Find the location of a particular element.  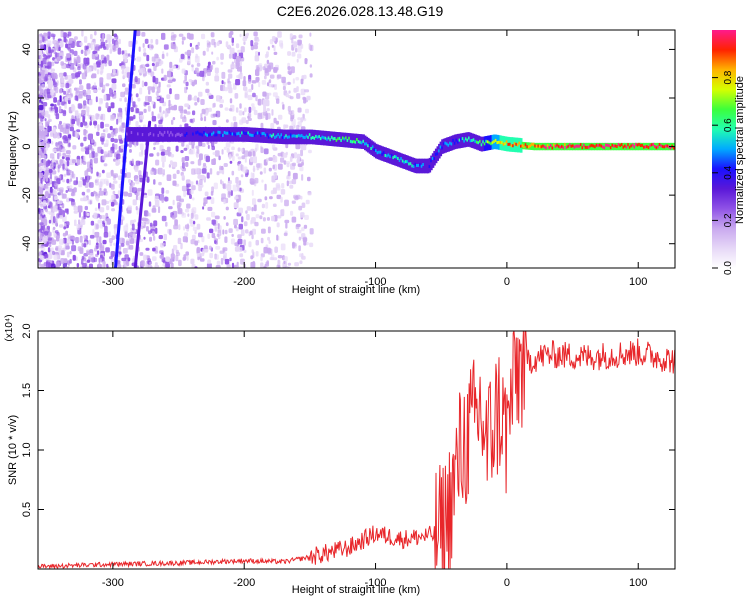

colorbar-gradient is located at coordinates (724, 149).